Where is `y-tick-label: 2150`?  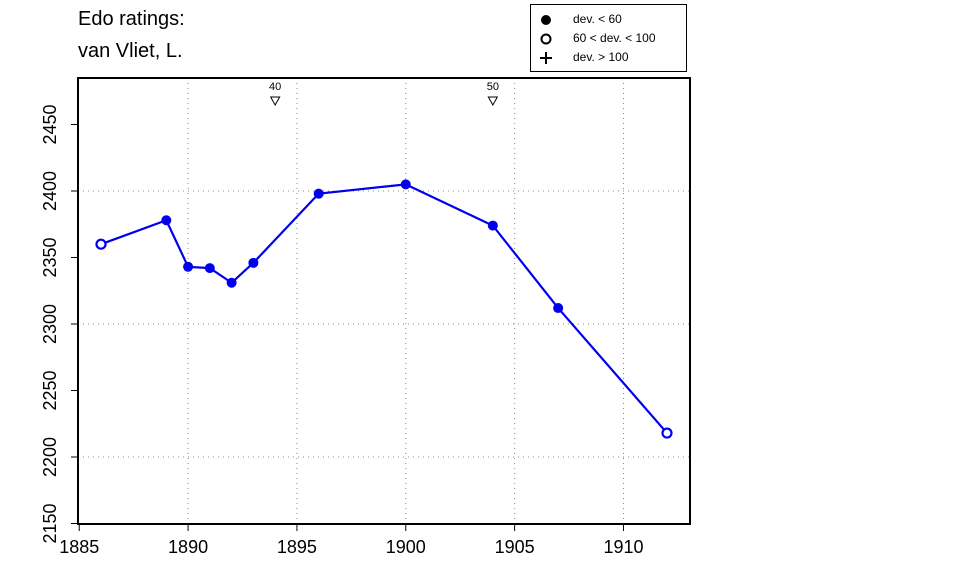
y-tick-label: 2150 is located at coordinates (50, 523).